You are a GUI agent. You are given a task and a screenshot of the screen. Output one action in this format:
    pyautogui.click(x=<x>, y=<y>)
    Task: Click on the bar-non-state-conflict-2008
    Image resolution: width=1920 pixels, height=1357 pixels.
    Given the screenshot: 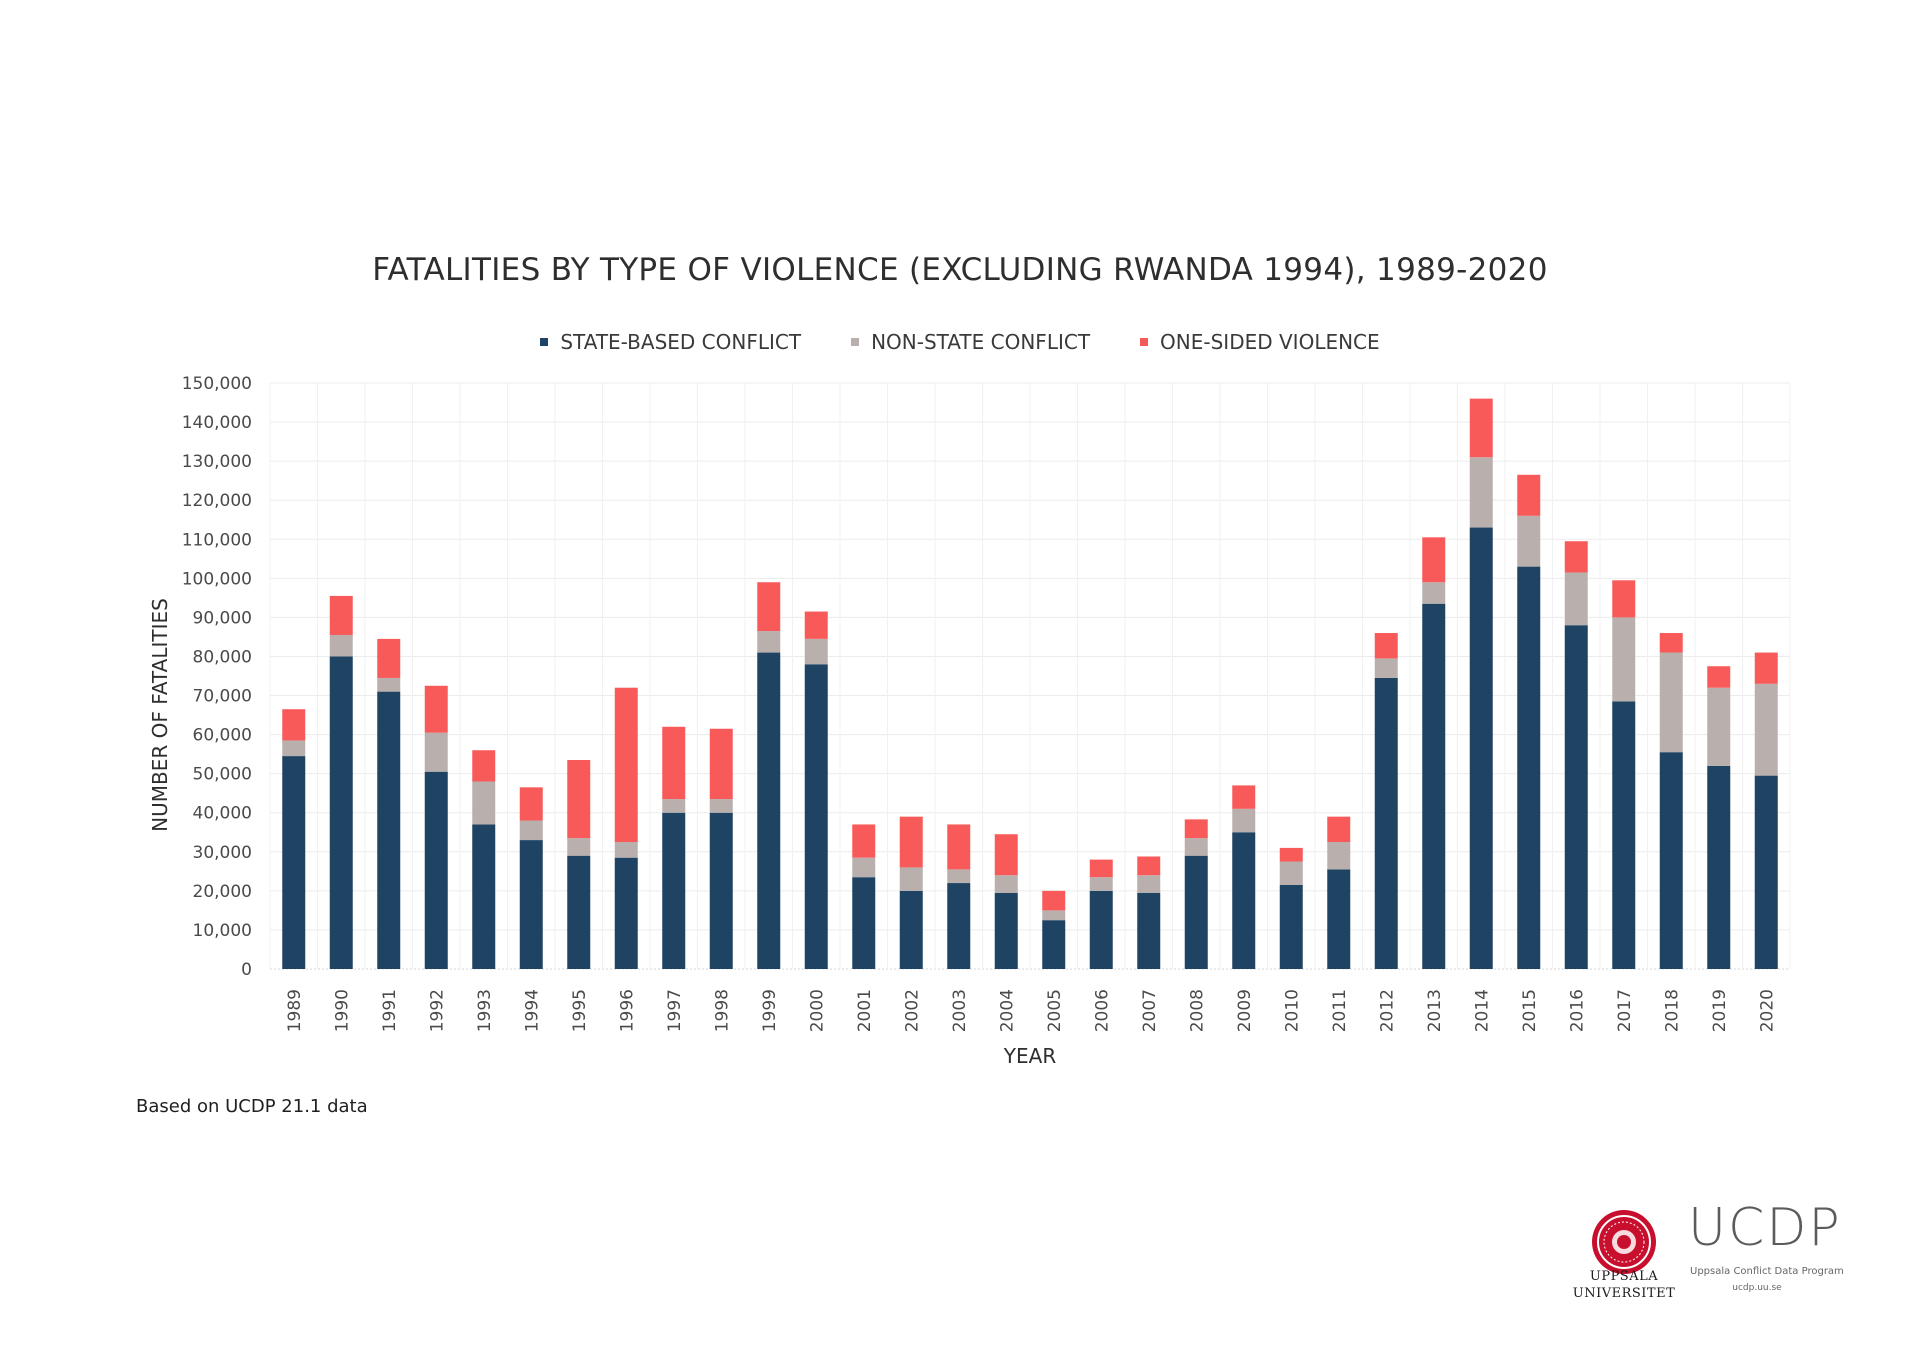 What is the action you would take?
    pyautogui.click(x=1196, y=847)
    